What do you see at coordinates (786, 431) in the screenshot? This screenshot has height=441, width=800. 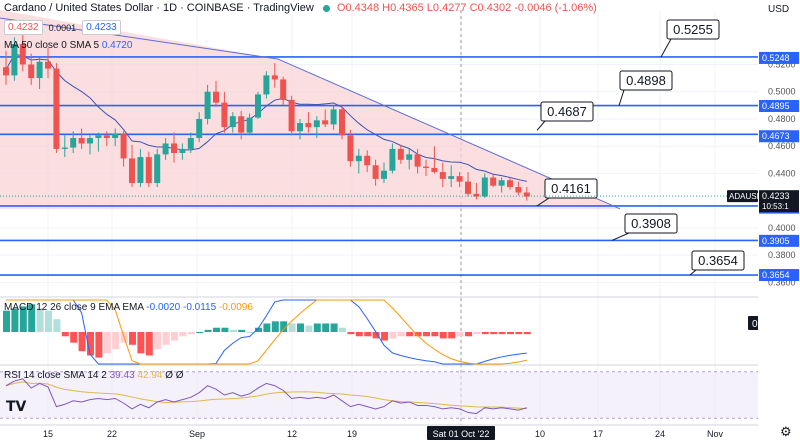 I see `gear-icon: ⚙` at bounding box center [786, 431].